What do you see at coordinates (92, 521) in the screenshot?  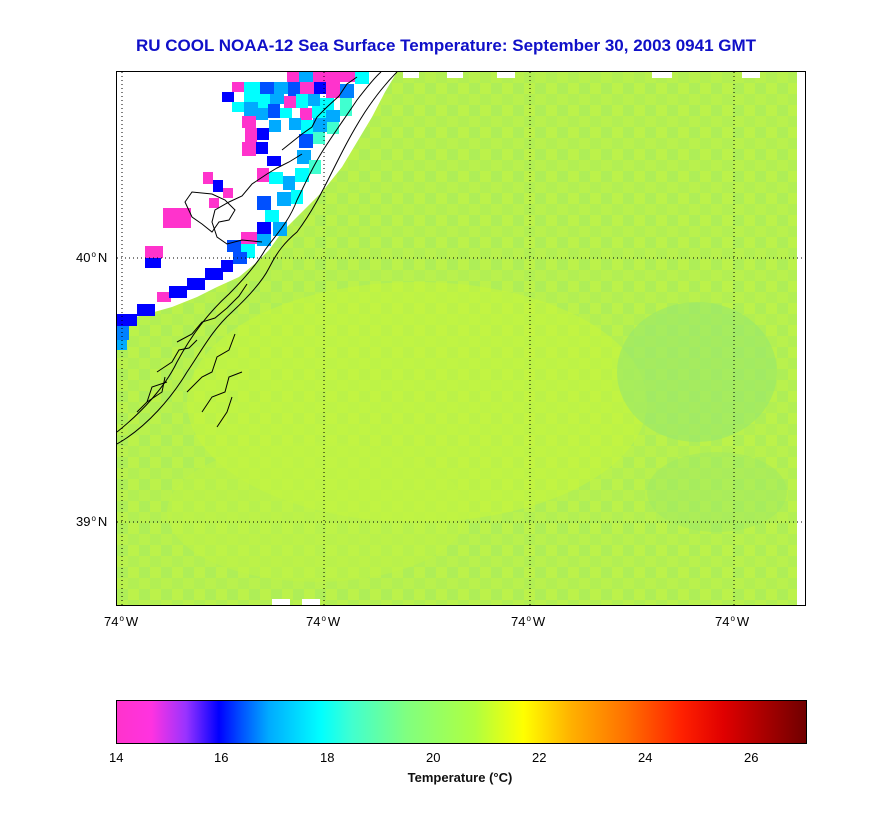 I see `lat-label-39: 39o N` at bounding box center [92, 521].